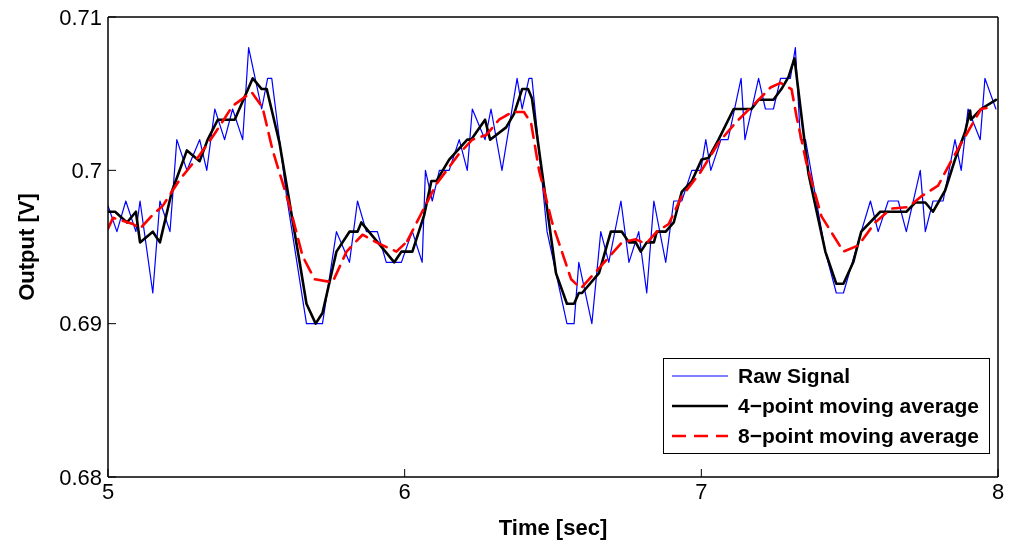 This screenshot has width=1013, height=551. What do you see at coordinates (86, 171) in the screenshot?
I see `y-tick-label: 0.7` at bounding box center [86, 171].